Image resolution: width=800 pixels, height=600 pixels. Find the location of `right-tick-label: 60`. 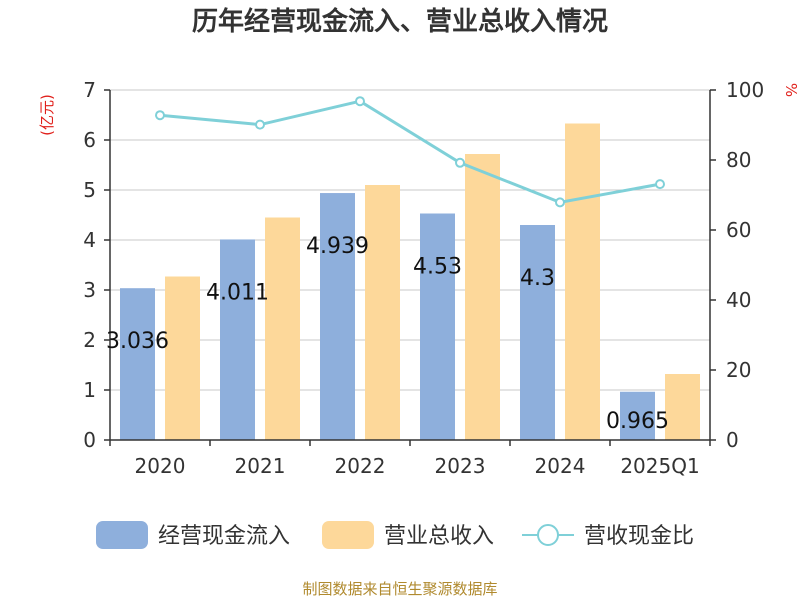

right-tick-label: 60 is located at coordinates (738, 230).